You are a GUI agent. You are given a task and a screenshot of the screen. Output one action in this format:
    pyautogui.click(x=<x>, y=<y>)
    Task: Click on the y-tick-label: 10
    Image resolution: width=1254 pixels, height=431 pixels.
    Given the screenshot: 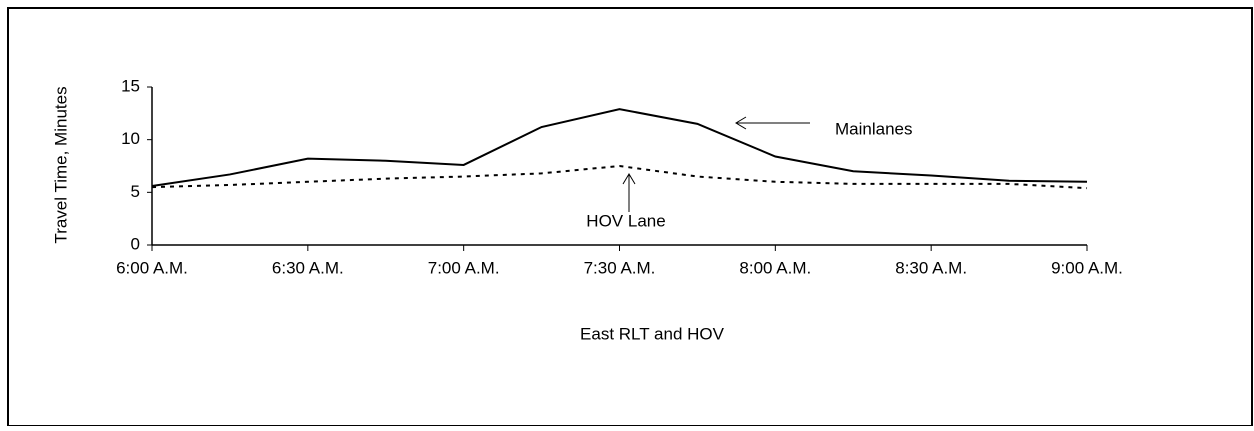 What is the action you would take?
    pyautogui.click(x=130, y=138)
    